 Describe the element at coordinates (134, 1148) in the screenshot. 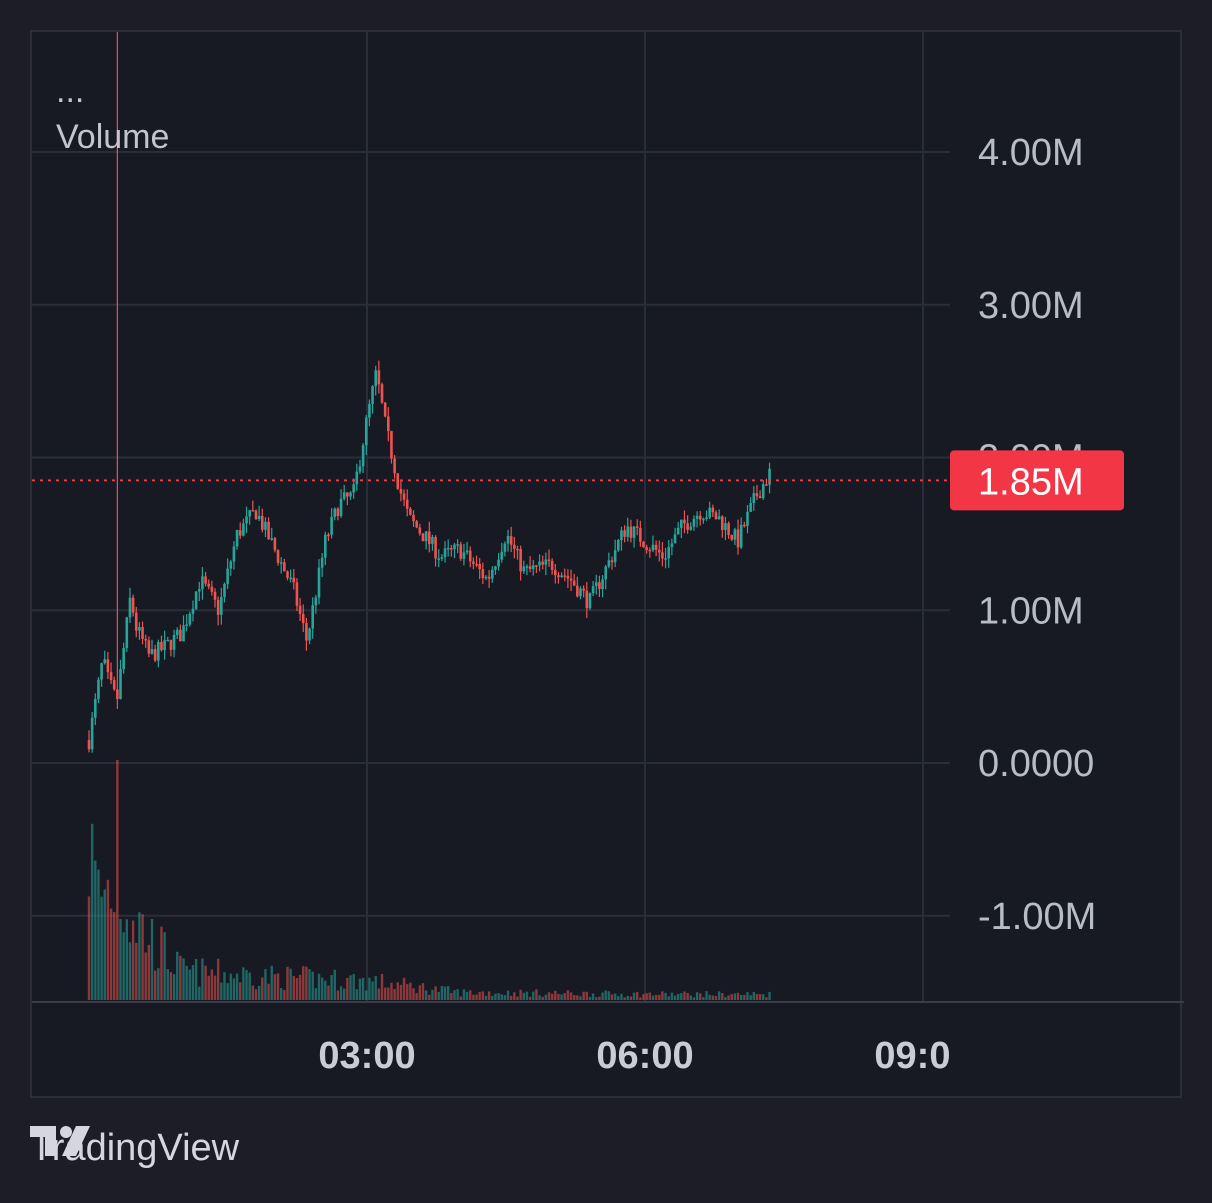

I see `brand: TradingView` at that location.